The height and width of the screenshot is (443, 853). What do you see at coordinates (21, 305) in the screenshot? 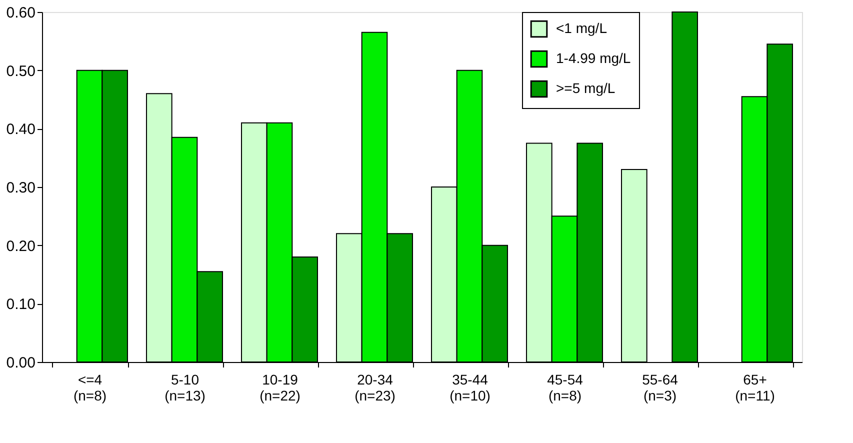
I see `y-tick-label: 0.10` at bounding box center [21, 305].